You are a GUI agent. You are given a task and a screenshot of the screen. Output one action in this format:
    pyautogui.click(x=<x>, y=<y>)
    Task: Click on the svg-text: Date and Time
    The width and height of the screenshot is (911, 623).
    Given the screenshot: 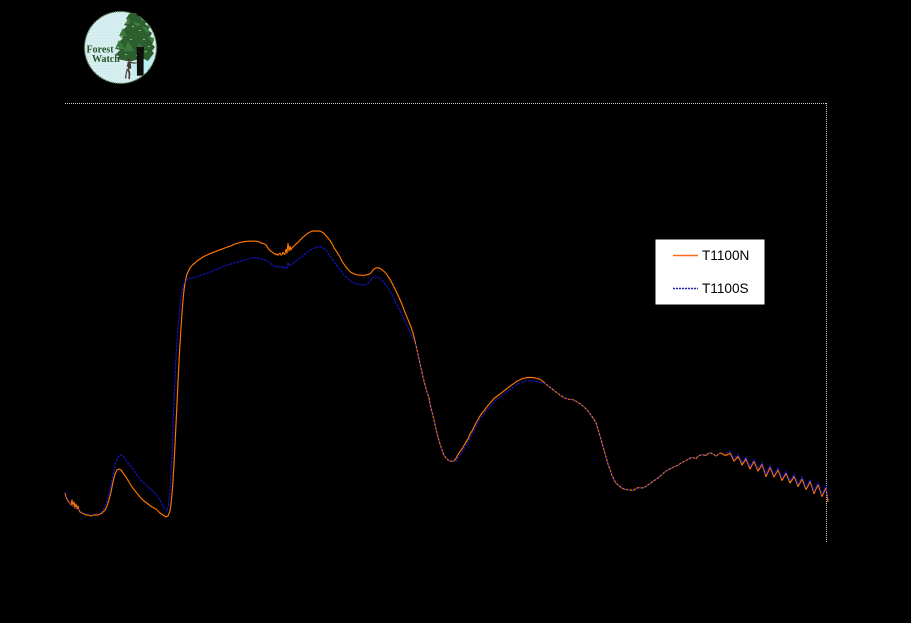 What is the action you would take?
    pyautogui.click(x=443, y=582)
    